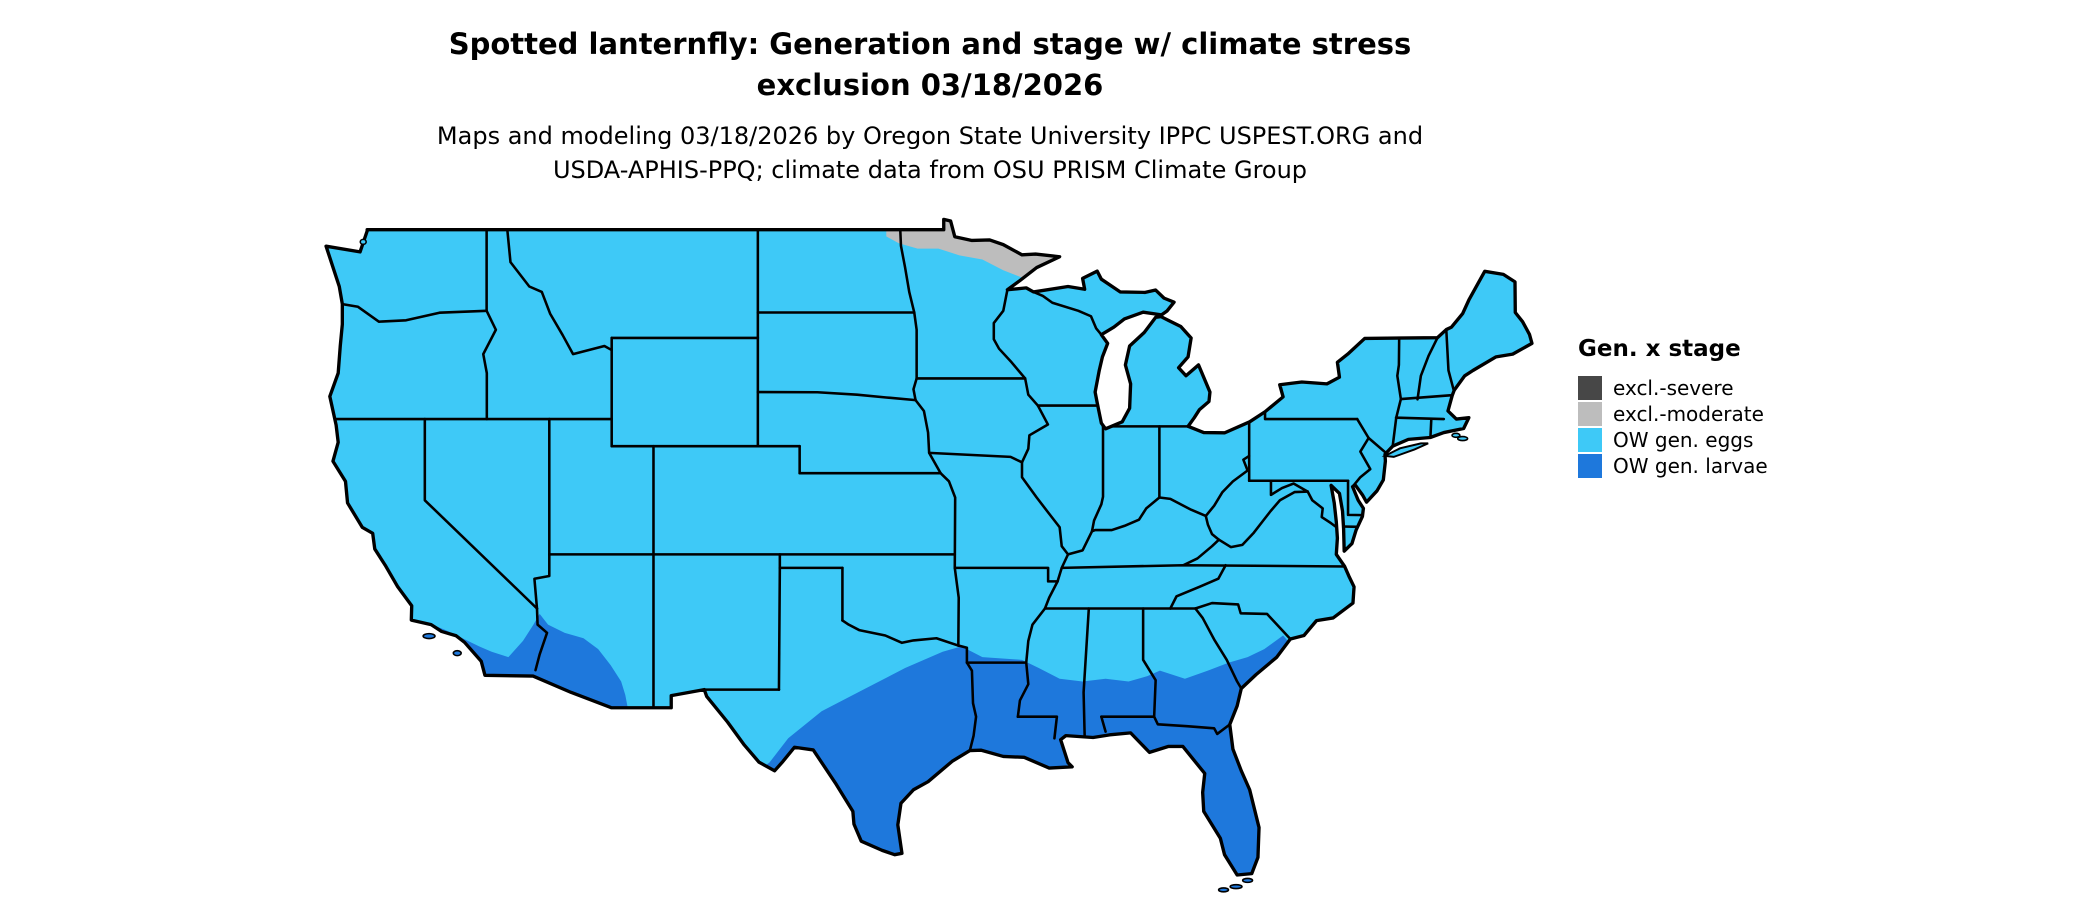 The height and width of the screenshot is (898, 2100). What do you see at coordinates (1690, 466) in the screenshot?
I see `legend-label-ow-larvae: OW gen. larvae` at bounding box center [1690, 466].